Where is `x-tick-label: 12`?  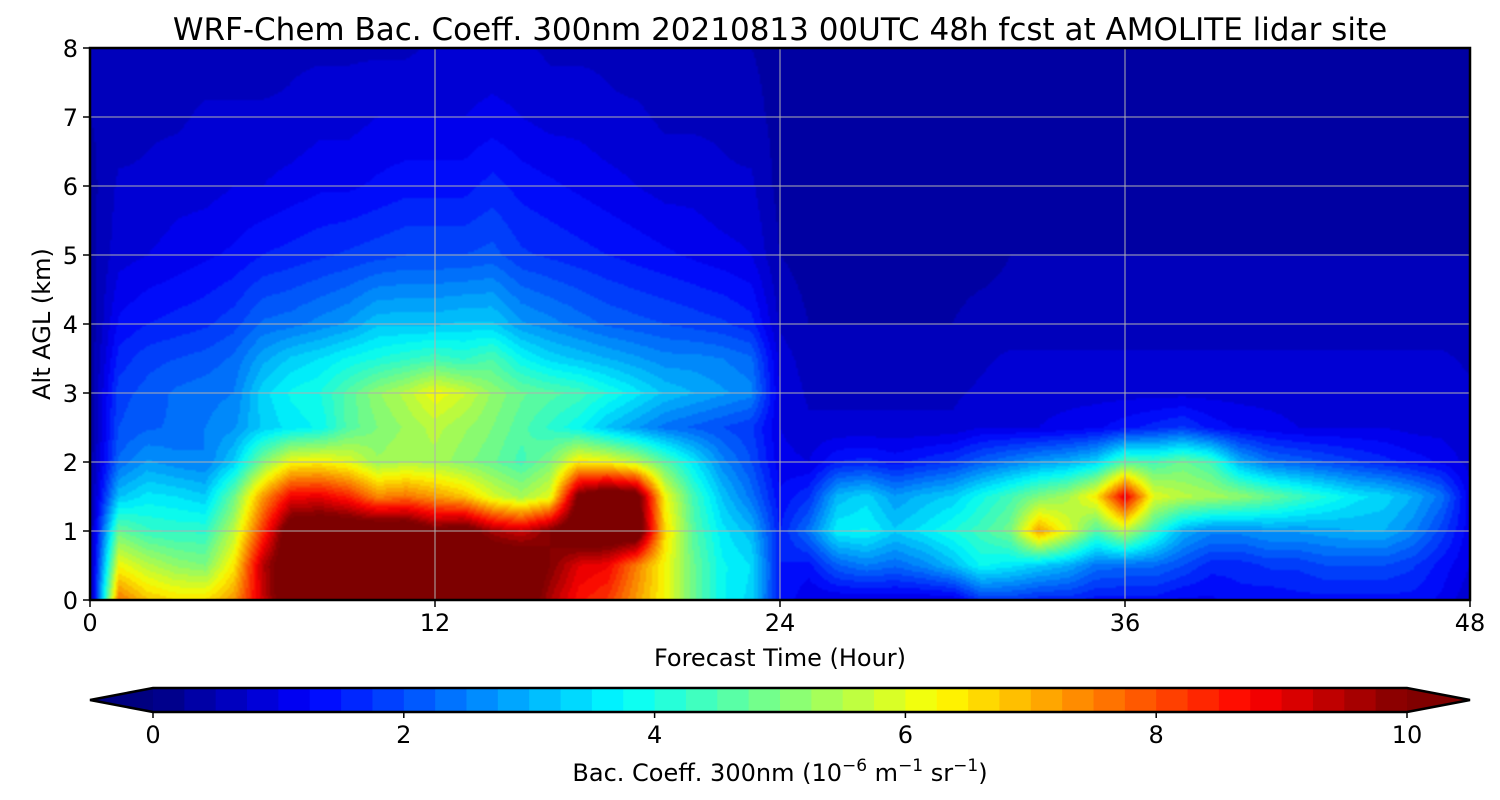 x-tick-label: 12 is located at coordinates (435, 623).